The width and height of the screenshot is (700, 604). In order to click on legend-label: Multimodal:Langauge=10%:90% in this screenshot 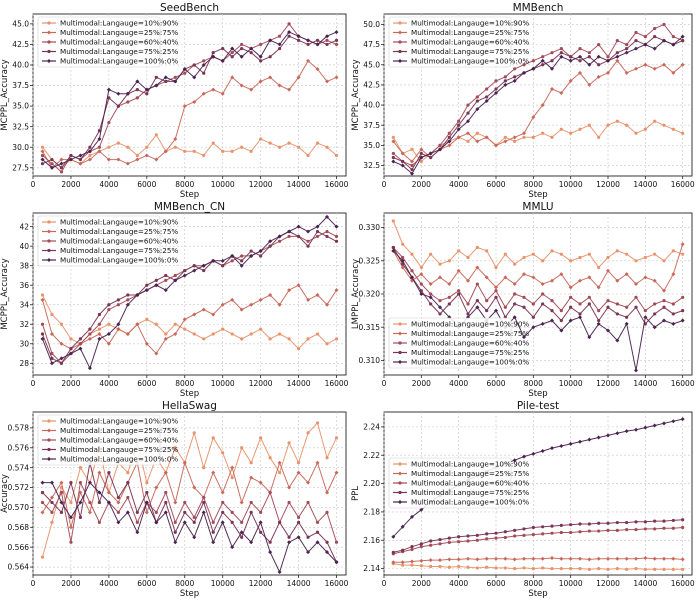, I will do `click(119, 421)`.